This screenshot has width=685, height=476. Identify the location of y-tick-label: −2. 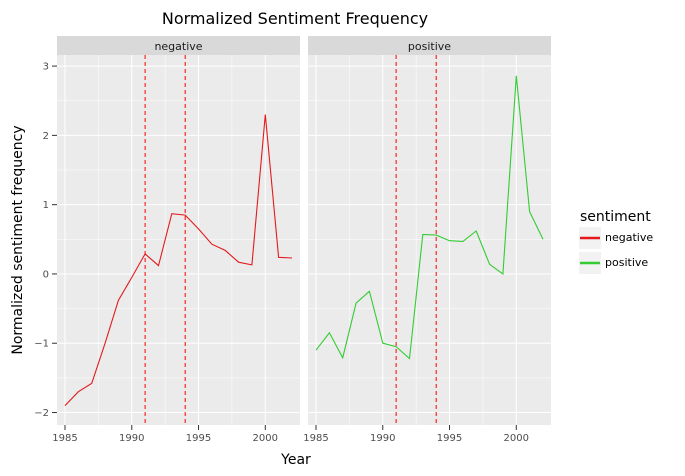
(41, 413).